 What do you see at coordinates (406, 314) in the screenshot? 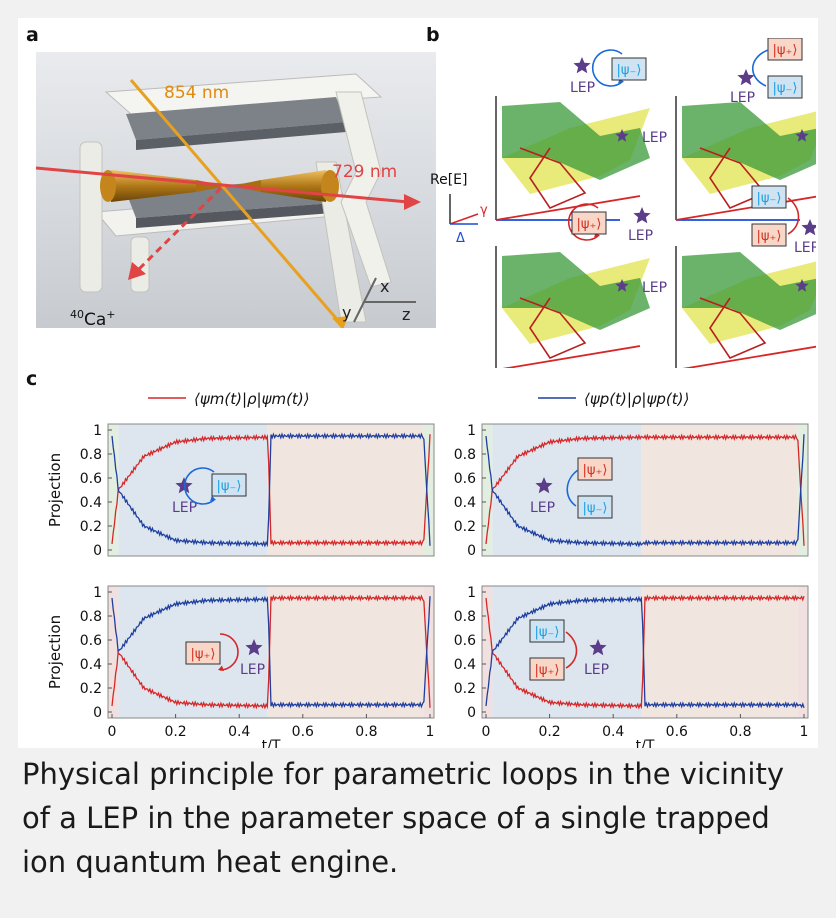
I see `axis-z-label: z` at bounding box center [406, 314].